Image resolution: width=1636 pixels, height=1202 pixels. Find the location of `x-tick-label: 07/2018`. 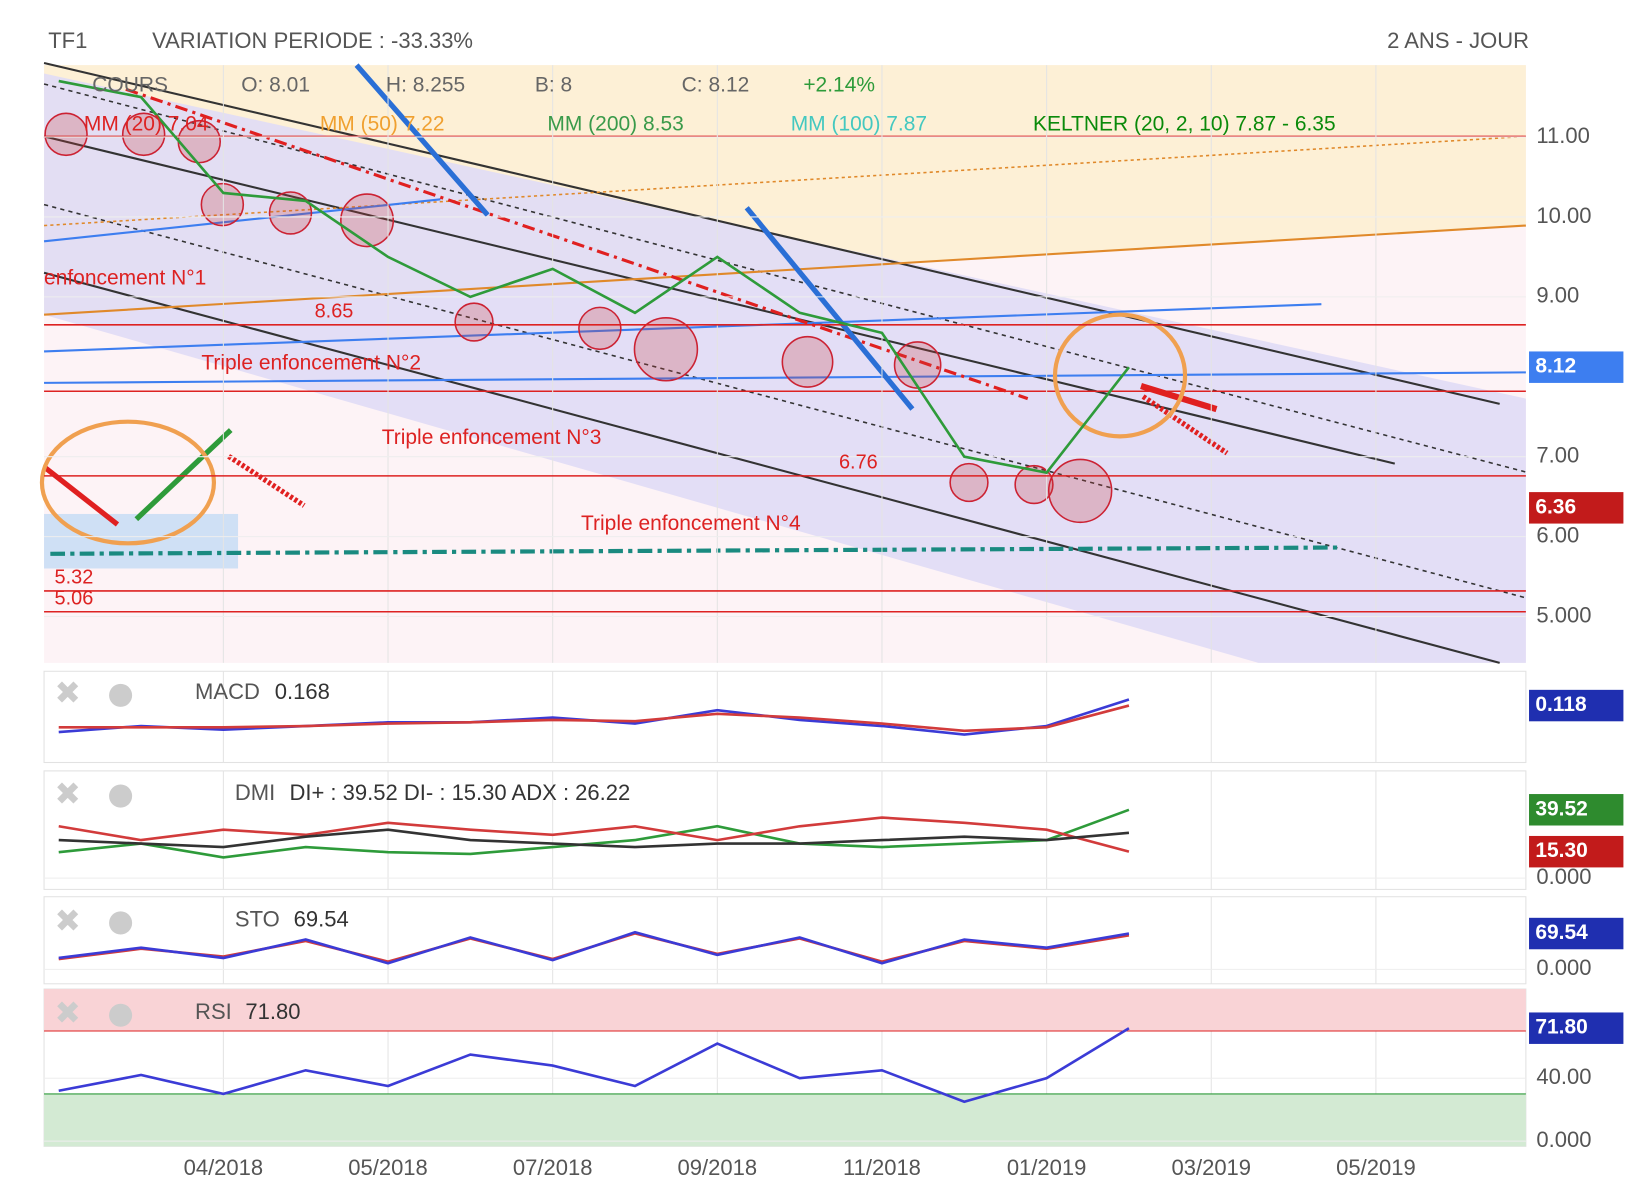

x-tick-label: 07/2018 is located at coordinates (553, 1167).